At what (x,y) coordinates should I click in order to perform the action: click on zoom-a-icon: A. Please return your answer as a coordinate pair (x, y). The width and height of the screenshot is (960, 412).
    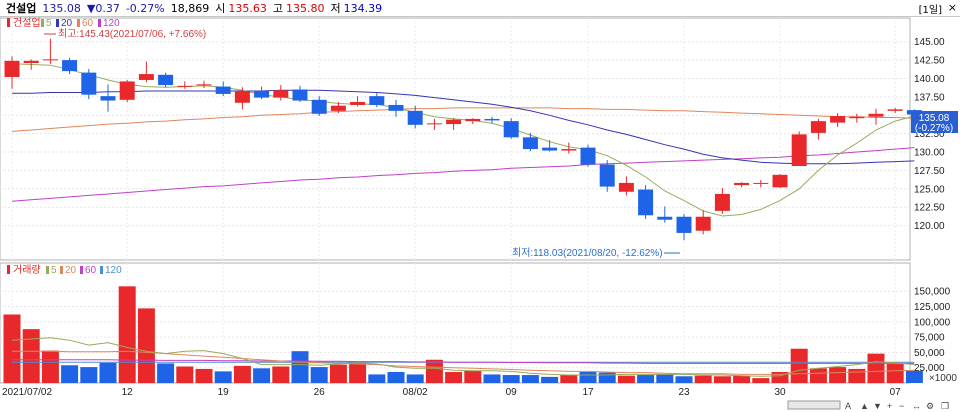
    Looking at the image, I should click on (848, 406).